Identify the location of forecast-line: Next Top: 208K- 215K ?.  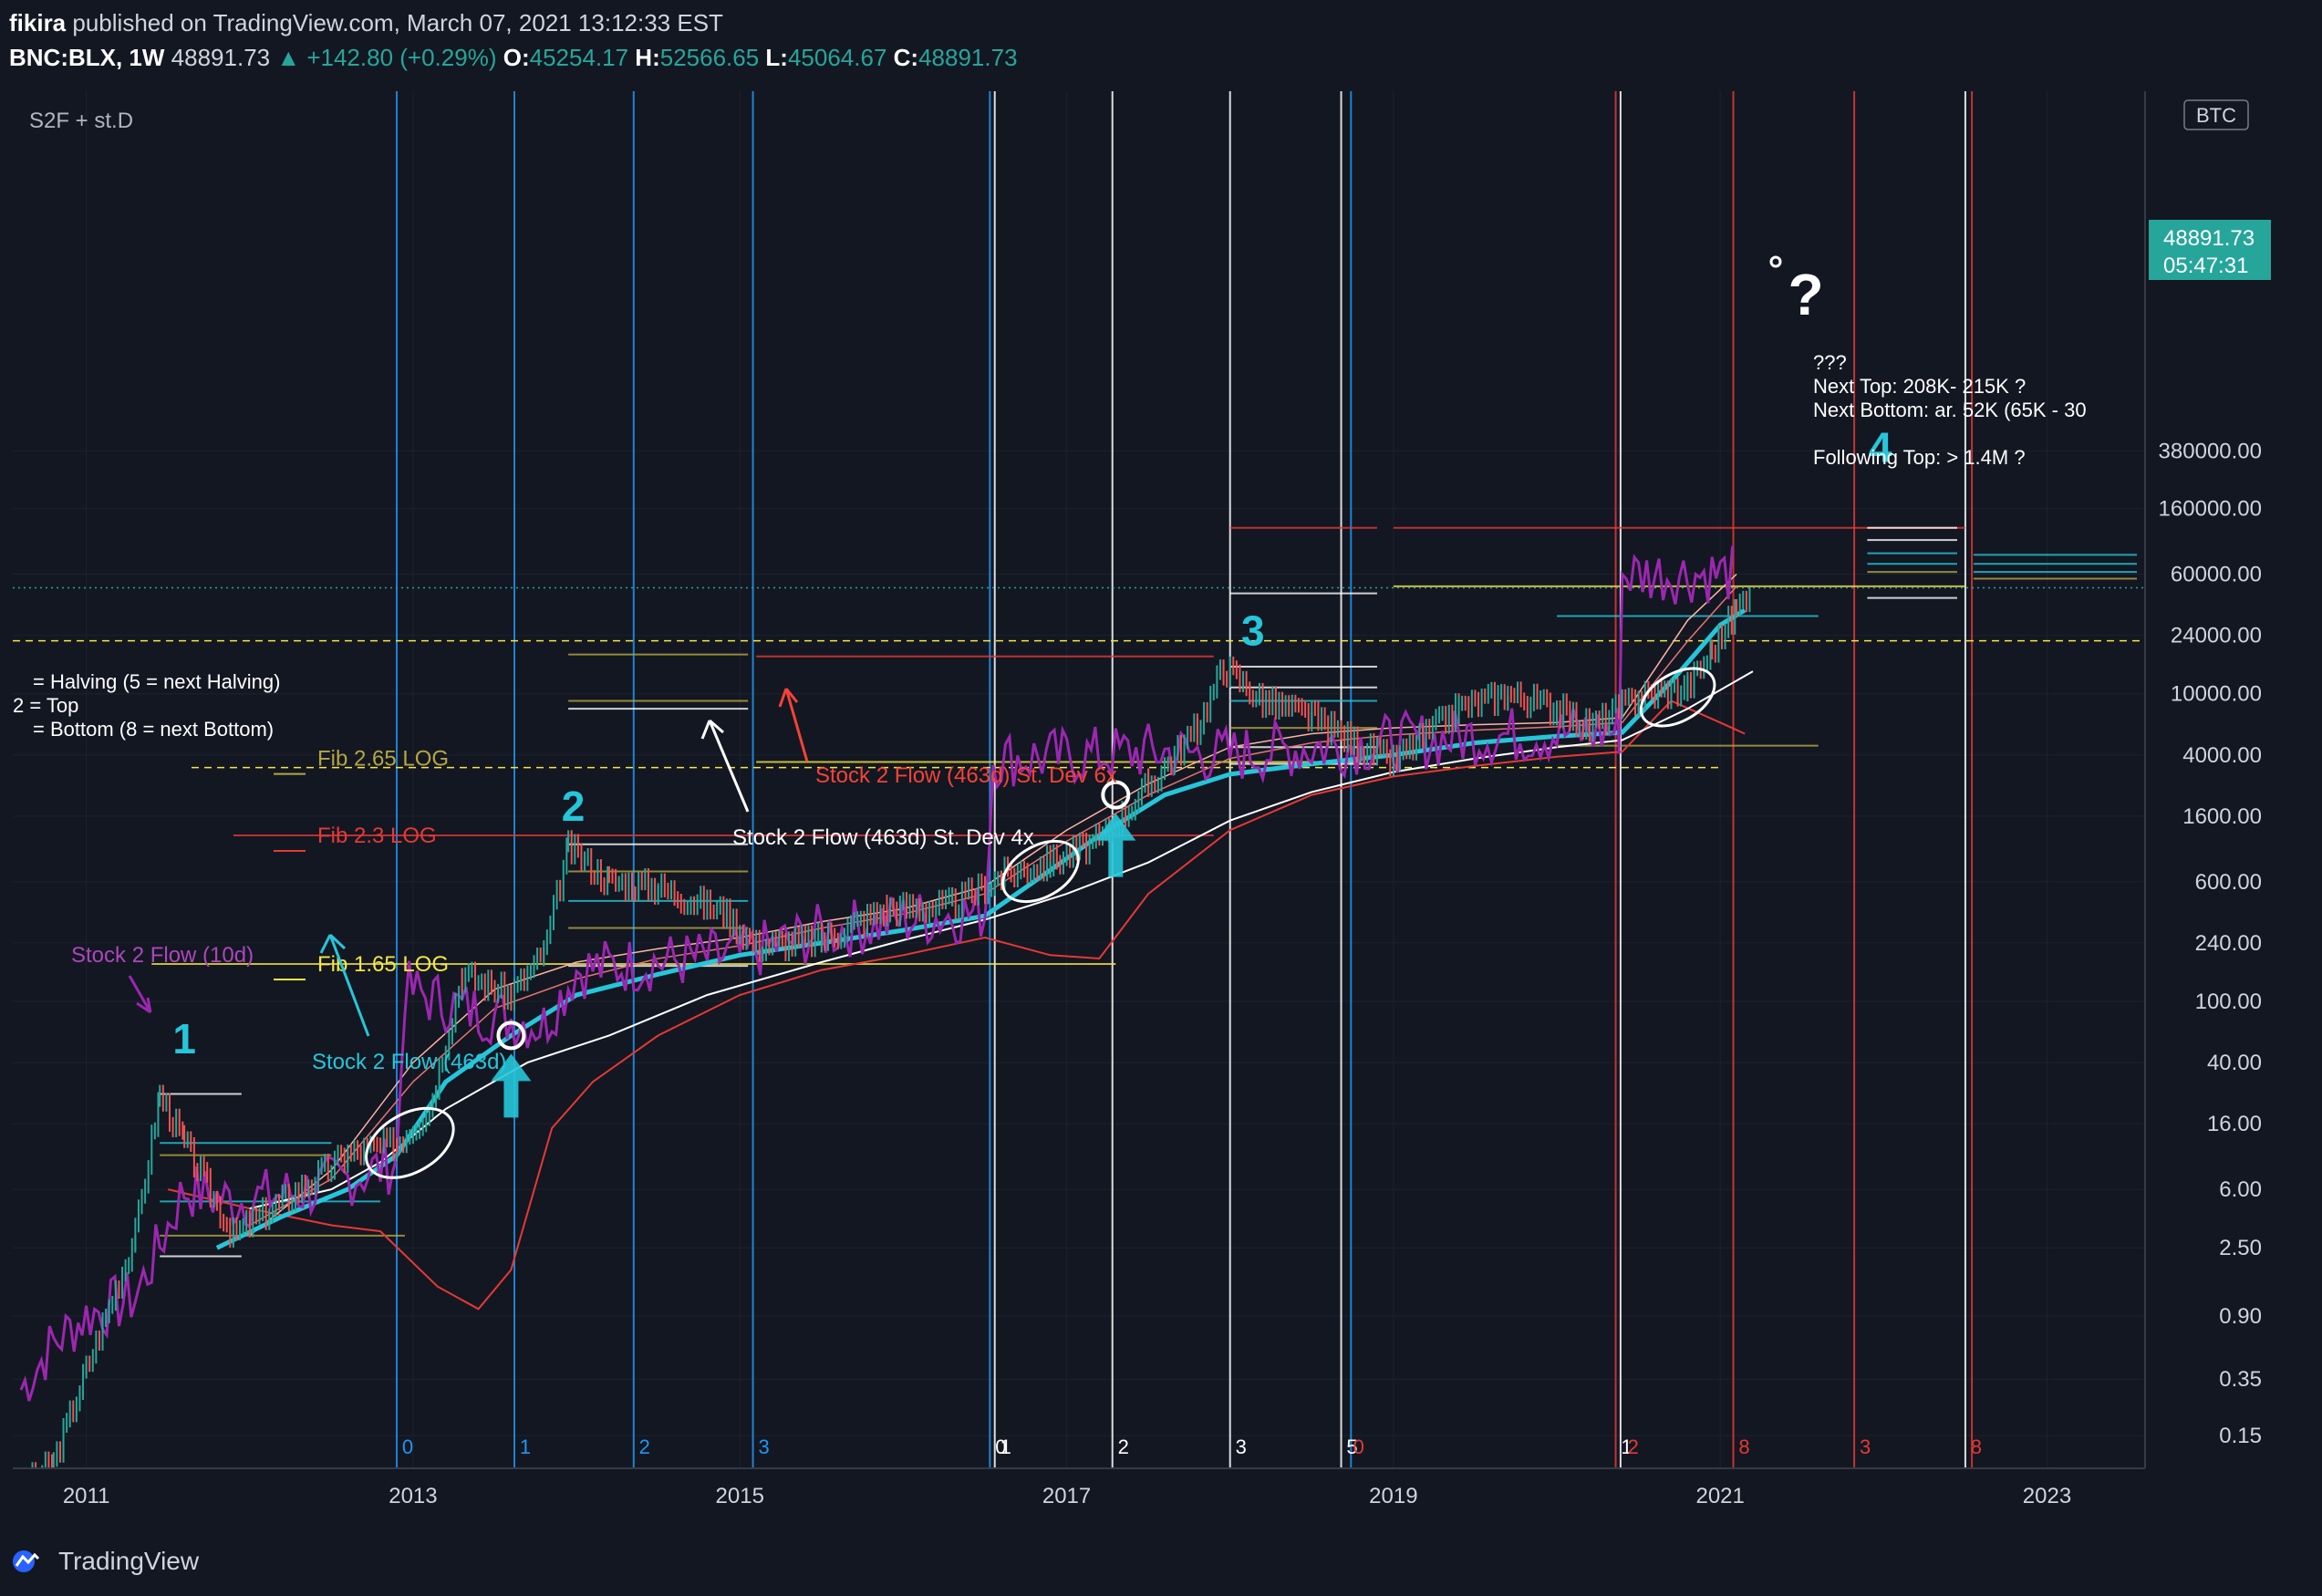
(1919, 387).